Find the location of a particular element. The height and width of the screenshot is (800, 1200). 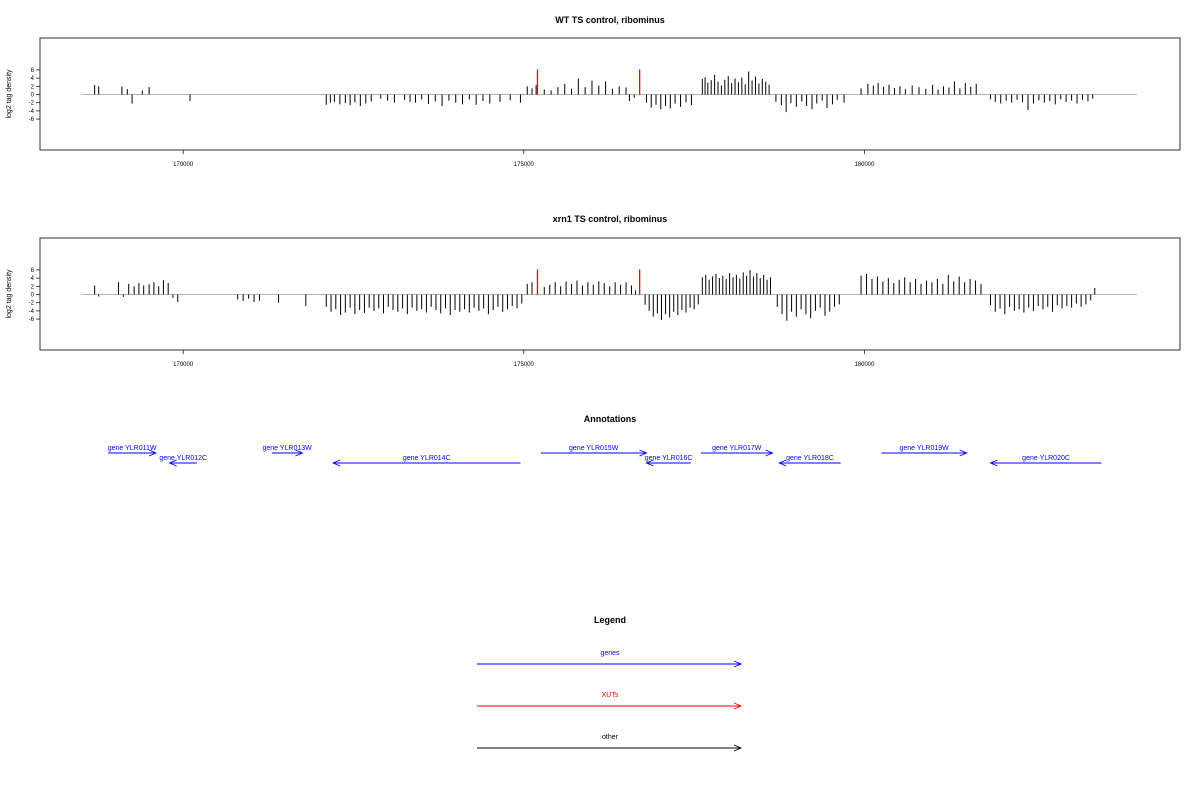

gene-annotation: gene YLR011W is located at coordinates (133, 451).